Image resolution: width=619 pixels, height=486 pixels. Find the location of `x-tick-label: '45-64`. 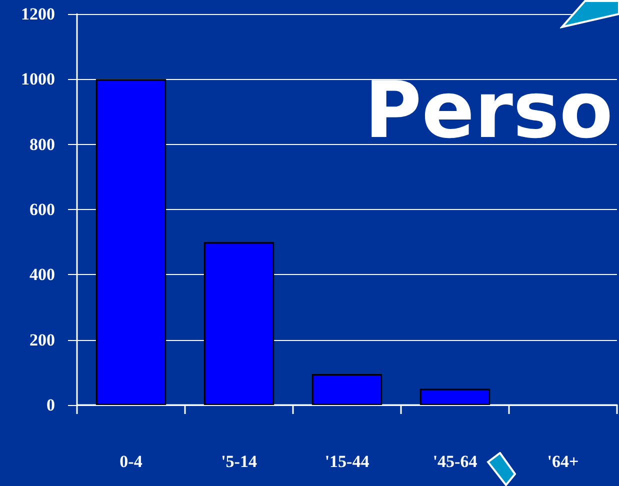

x-tick-label: '45-64 is located at coordinates (455, 461).